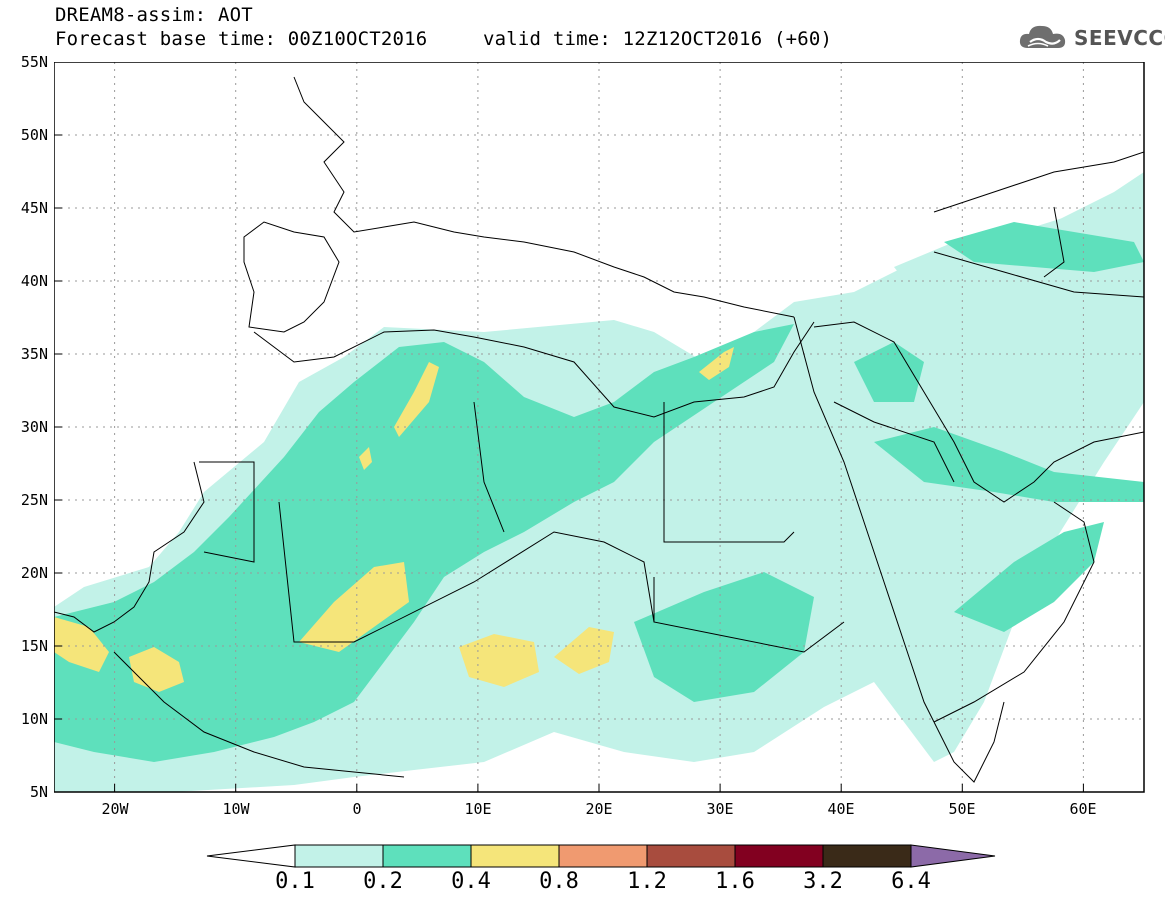 This screenshot has height=905, width=1165. What do you see at coordinates (383, 881) in the screenshot?
I see `colorbar-label: 0.2` at bounding box center [383, 881].